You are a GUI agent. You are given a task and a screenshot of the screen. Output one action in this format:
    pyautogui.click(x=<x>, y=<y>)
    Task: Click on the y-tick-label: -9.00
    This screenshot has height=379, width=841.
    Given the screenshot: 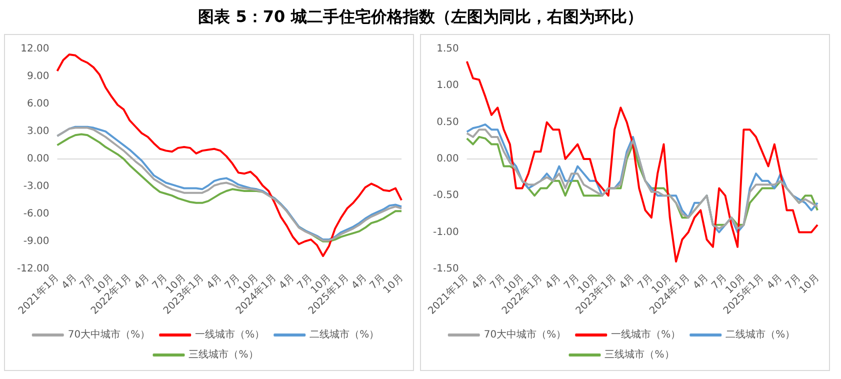 What is the action you would take?
    pyautogui.click(x=36, y=241)
    